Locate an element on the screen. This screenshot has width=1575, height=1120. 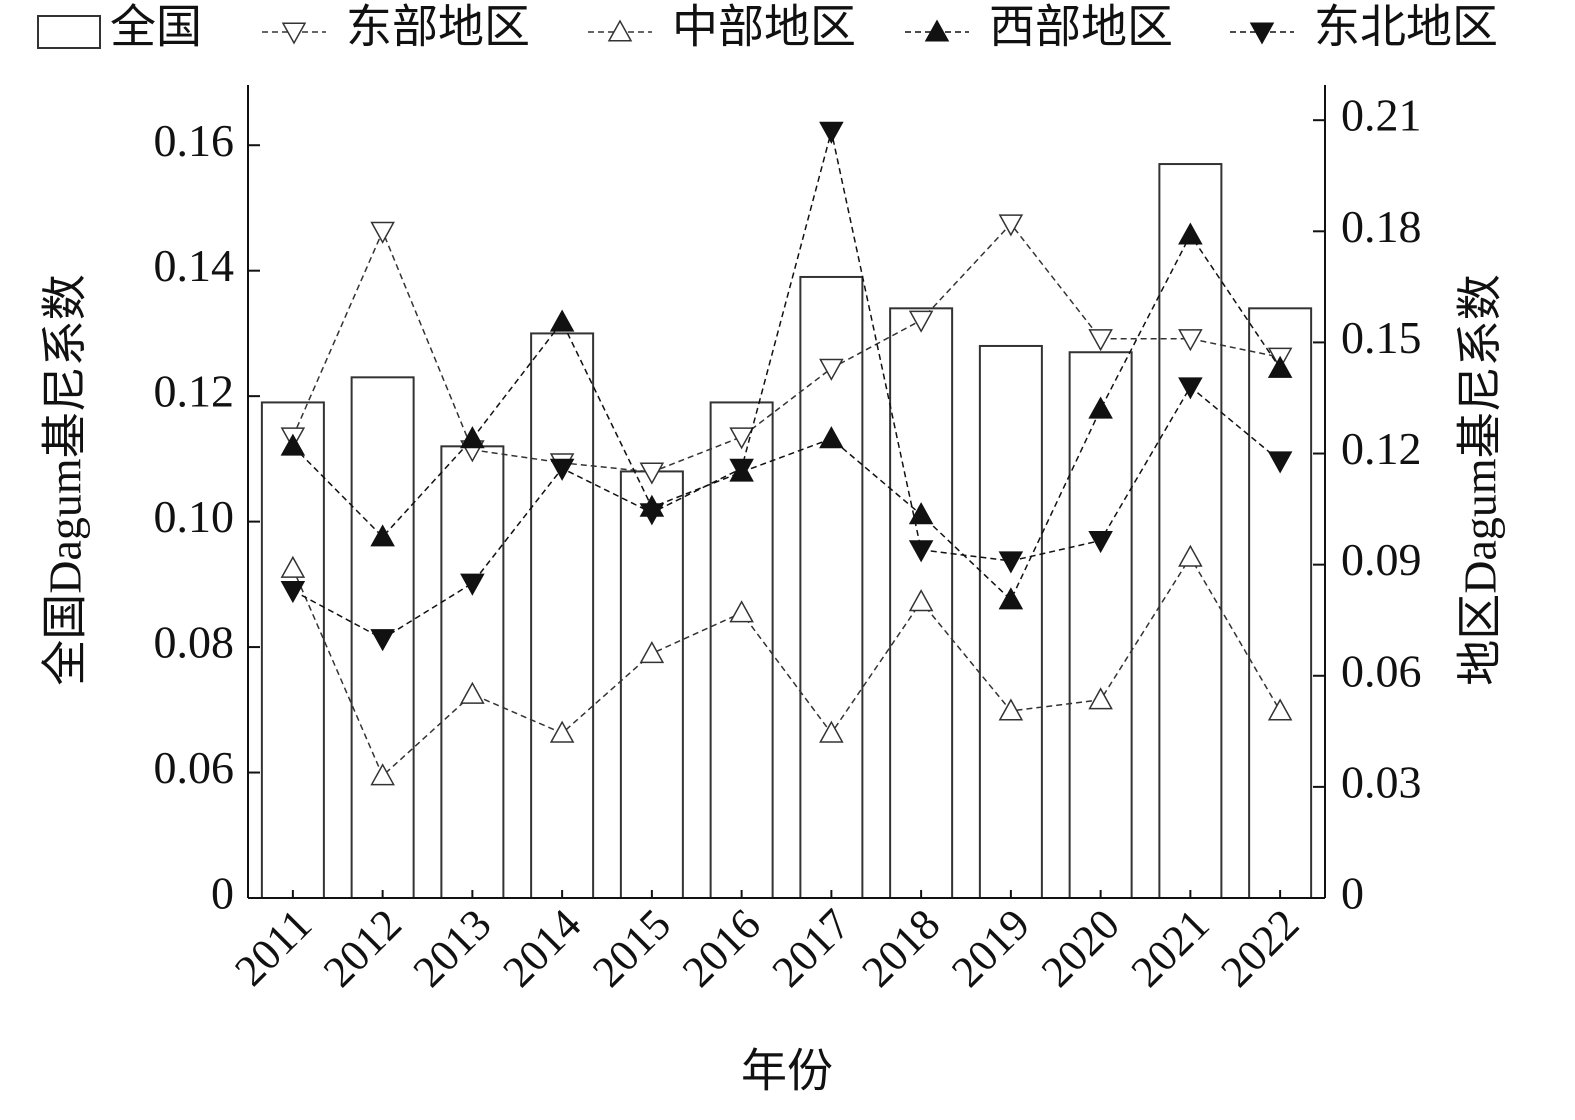
x-tick-label: 2013 is located at coordinates (452, 948).